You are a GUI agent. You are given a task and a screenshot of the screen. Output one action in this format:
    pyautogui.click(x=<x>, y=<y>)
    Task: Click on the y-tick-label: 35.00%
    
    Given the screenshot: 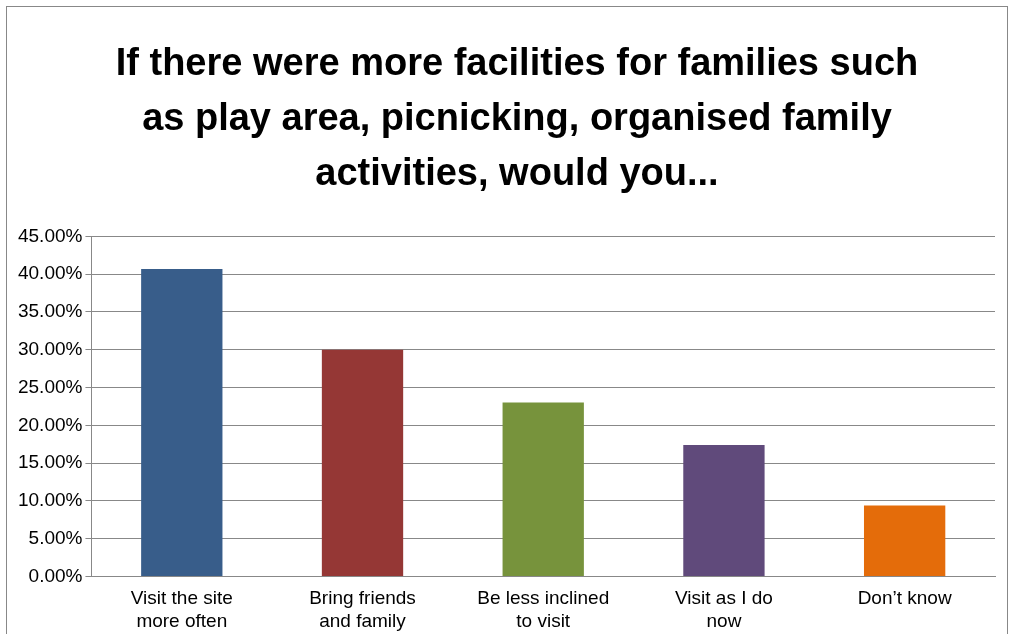 What is the action you would take?
    pyautogui.click(x=50, y=311)
    